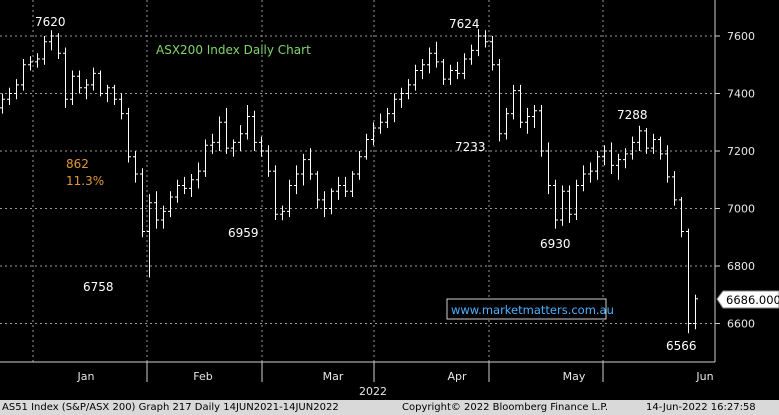  Describe the element at coordinates (741, 94) in the screenshot. I see `y-tick-label: 7400` at that location.